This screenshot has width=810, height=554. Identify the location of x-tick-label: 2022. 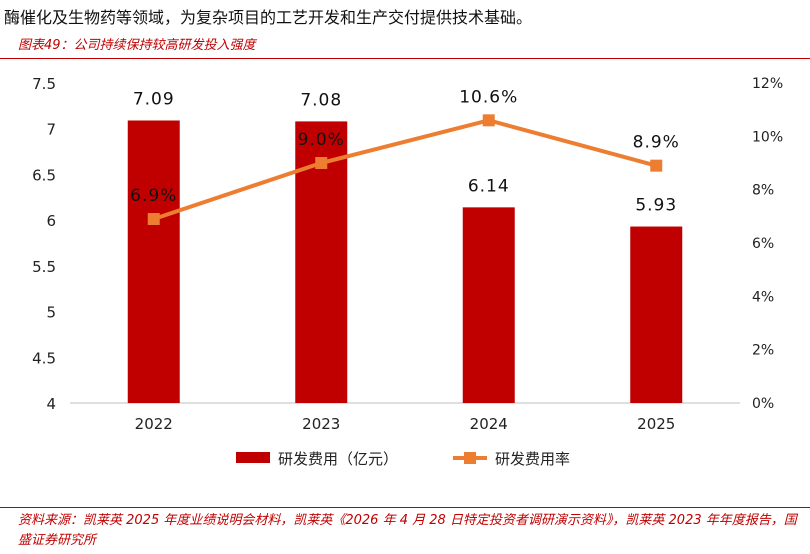
(154, 424).